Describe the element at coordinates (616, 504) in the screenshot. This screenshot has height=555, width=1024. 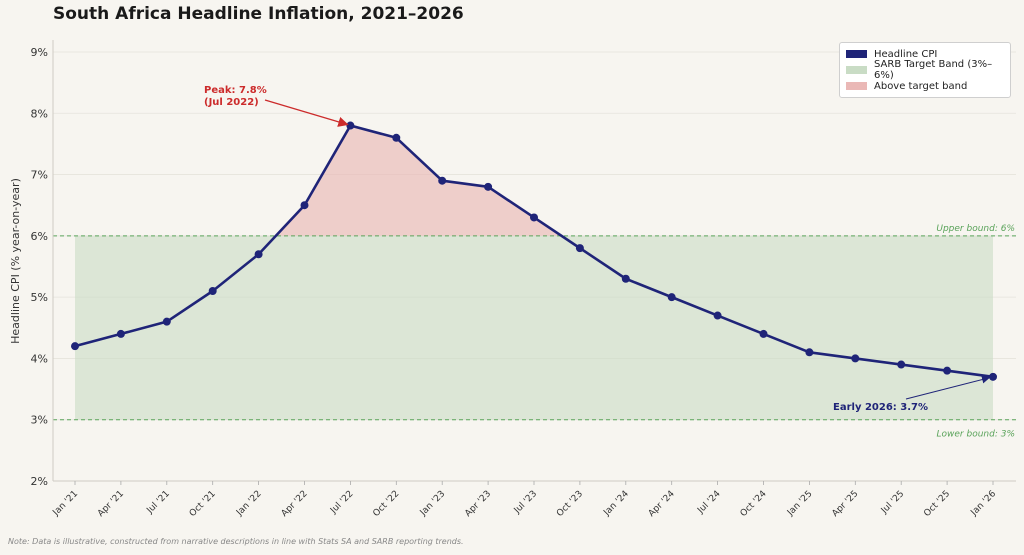
I see `x-tick-label: Jan '24` at that location.